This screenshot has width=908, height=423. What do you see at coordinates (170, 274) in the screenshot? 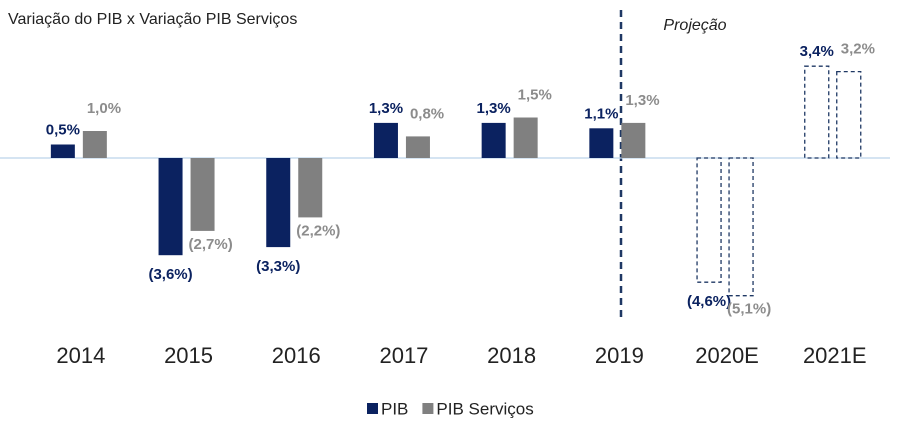
I see `value-label: (3,6%)` at bounding box center [170, 274].